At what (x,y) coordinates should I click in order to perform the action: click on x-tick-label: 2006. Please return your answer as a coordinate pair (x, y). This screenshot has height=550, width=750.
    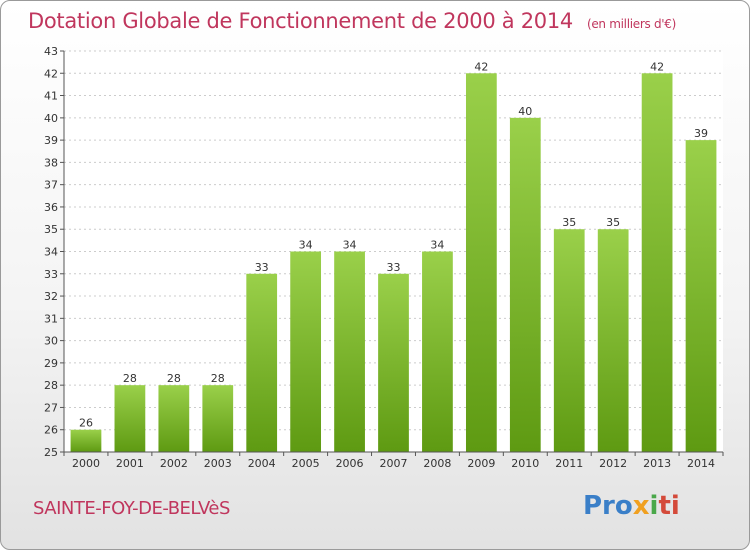
    Looking at the image, I should click on (350, 463).